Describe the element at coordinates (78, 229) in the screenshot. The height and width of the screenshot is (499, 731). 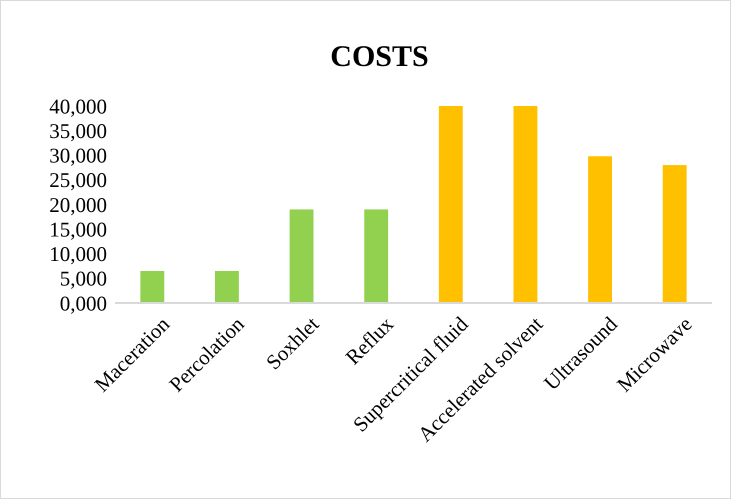
I see `y-tick-label: 15,000` at that location.